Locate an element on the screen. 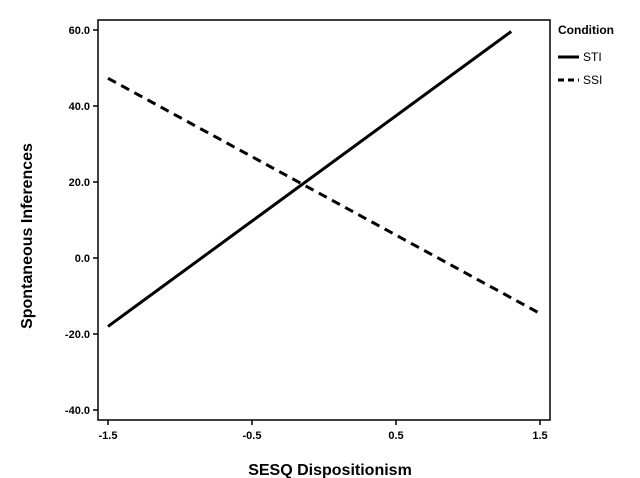 The image size is (640, 478). y-axis-title: Spontaneous Inferences is located at coordinates (27, 236).